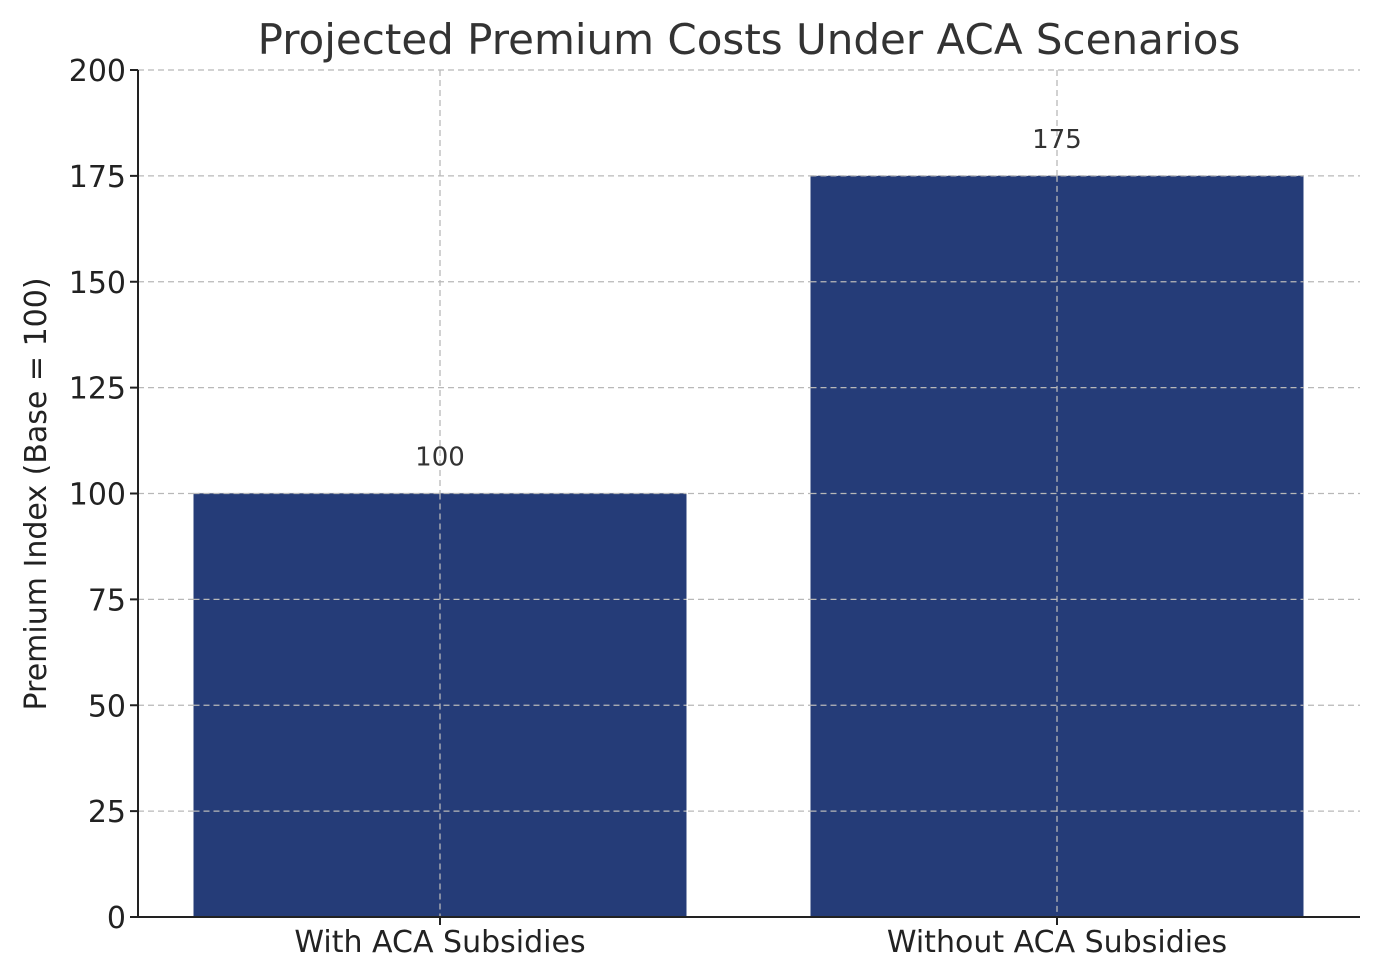  What do you see at coordinates (36, 493) in the screenshot?
I see `y-axis-label: Premium Index (Base = 100)` at bounding box center [36, 493].